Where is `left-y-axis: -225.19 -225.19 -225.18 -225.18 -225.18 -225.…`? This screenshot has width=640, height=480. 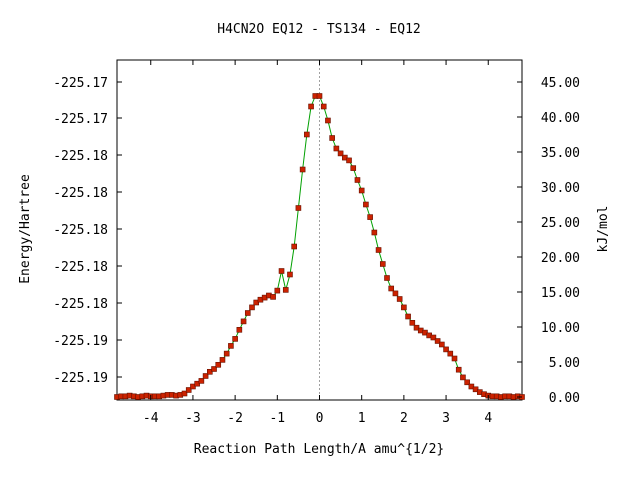 left-y-axis: -225.19 -225.19 -225.18 -225.18 -225.18 -225.… is located at coordinates (87, 231).